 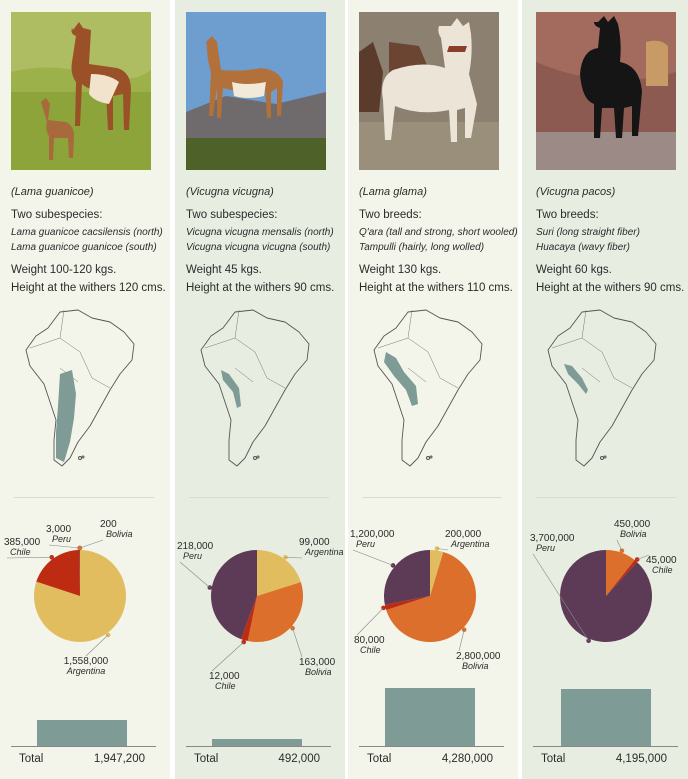 What do you see at coordinates (66, 416) in the screenshot?
I see `guanaco-range` at bounding box center [66, 416].